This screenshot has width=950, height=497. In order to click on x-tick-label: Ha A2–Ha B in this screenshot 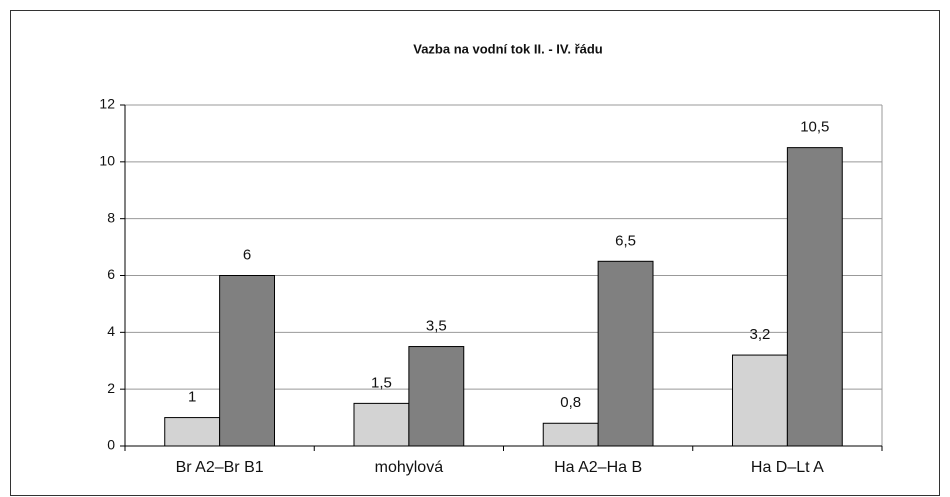, I will do `click(598, 467)`.